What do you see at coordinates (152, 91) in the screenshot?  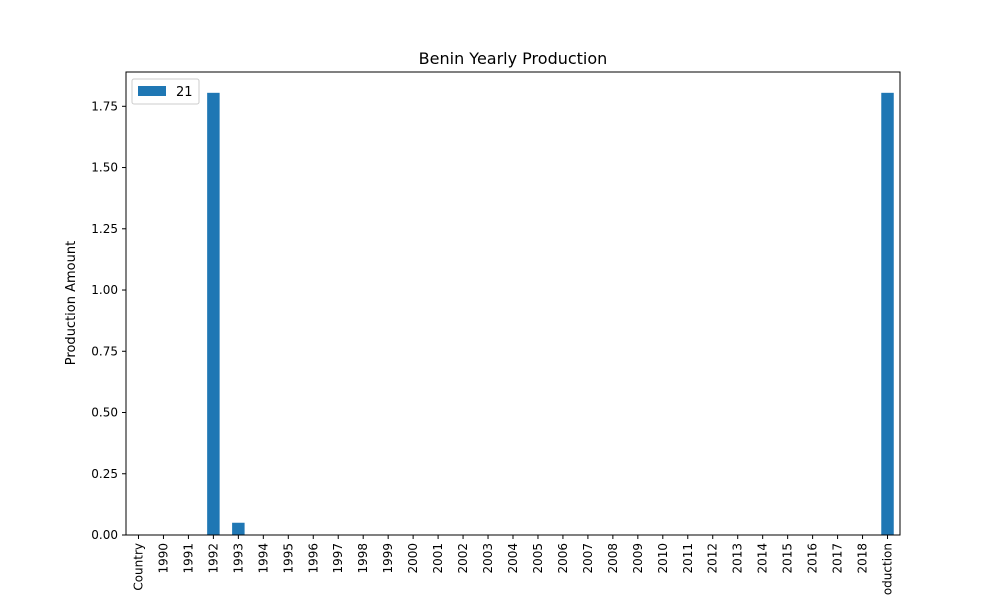 I see `legend-swatch` at bounding box center [152, 91].